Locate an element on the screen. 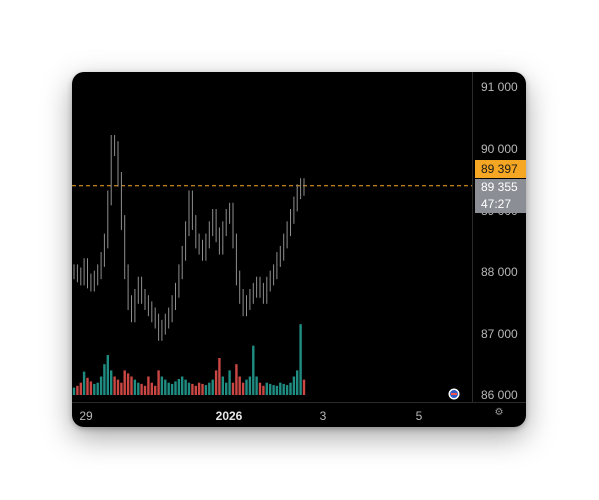 This screenshot has width=599, height=500. bar-countdown: 47:27 is located at coordinates (496, 204).